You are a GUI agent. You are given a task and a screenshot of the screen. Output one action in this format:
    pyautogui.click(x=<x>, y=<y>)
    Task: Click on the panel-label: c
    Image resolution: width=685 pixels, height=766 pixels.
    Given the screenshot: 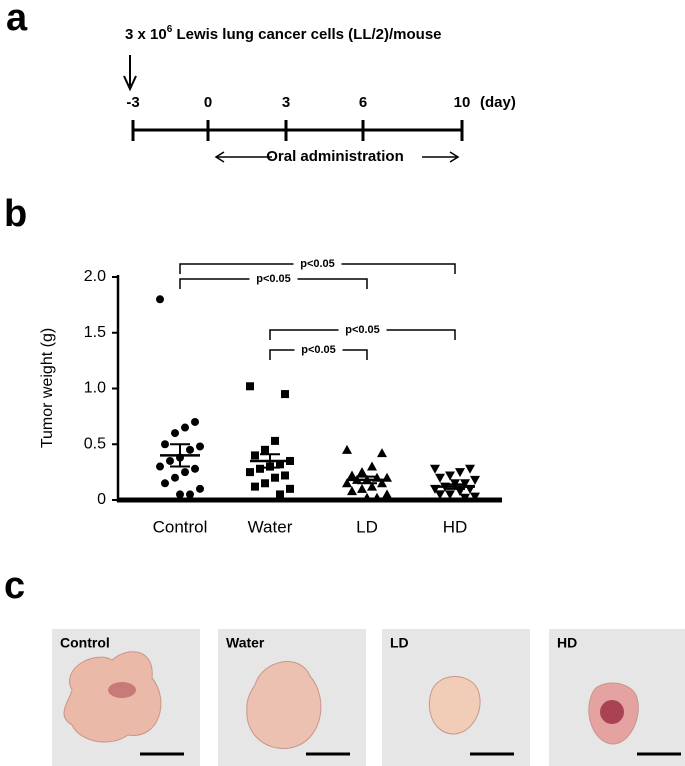 What is the action you would take?
    pyautogui.click(x=14, y=586)
    